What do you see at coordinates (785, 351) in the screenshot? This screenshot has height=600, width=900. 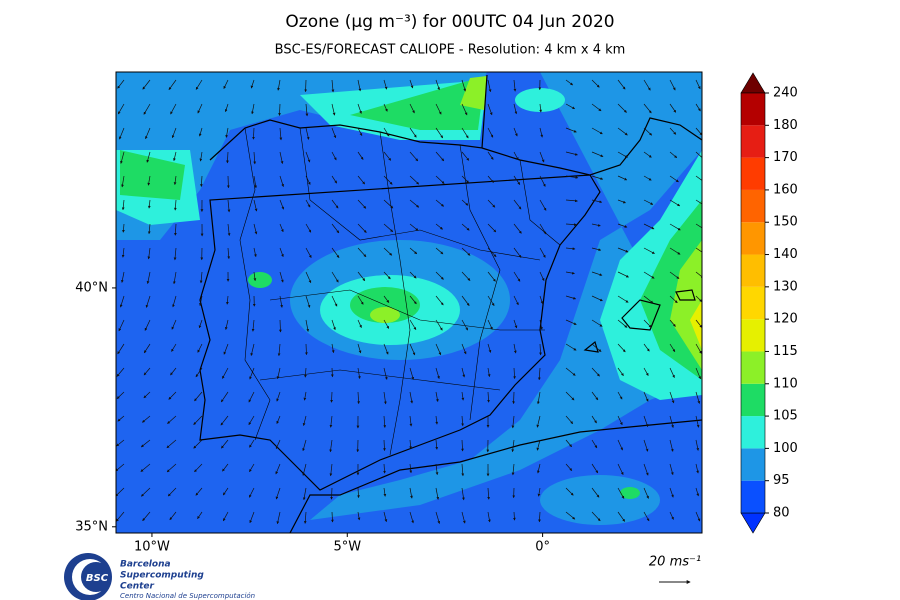 I see `colorbar-tick-label: 115` at bounding box center [785, 351].